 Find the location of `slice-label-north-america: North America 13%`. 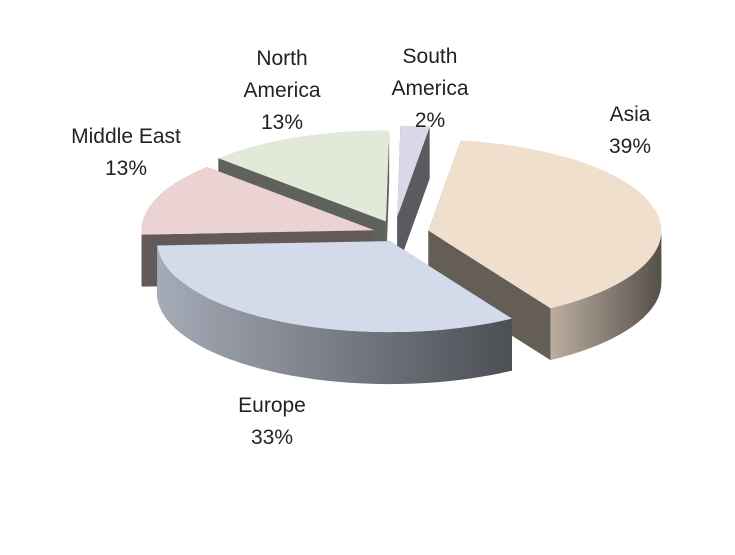

slice-label-north-america: North America 13% is located at coordinates (281, 90).